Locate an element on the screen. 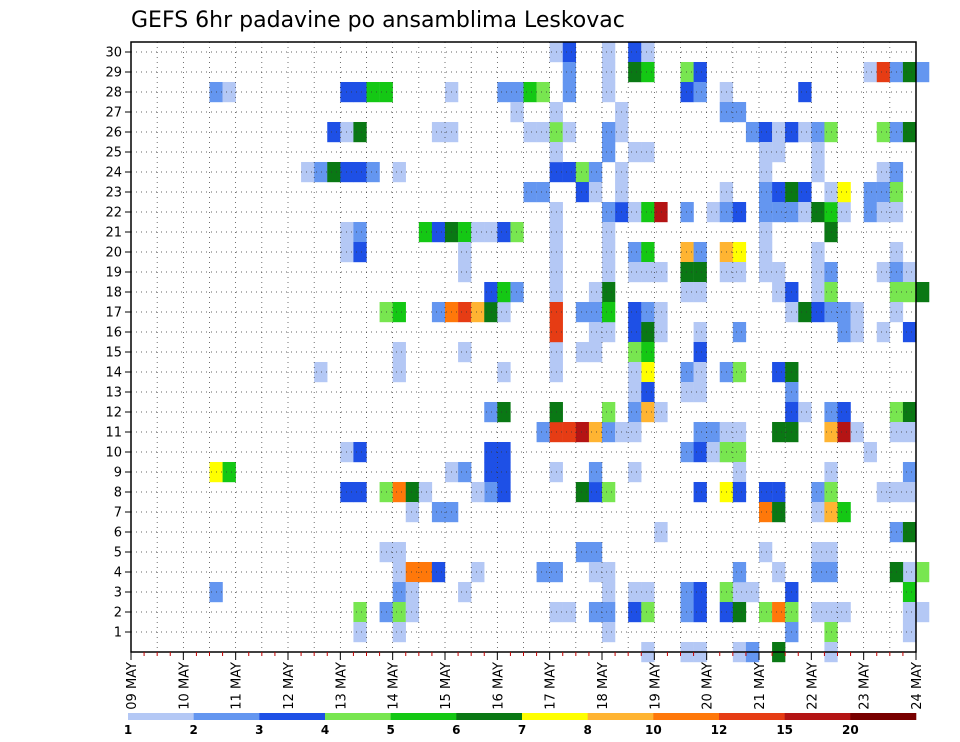 The height and width of the screenshot is (742, 960). x-tick-label: 11 MAY is located at coordinates (237, 686).